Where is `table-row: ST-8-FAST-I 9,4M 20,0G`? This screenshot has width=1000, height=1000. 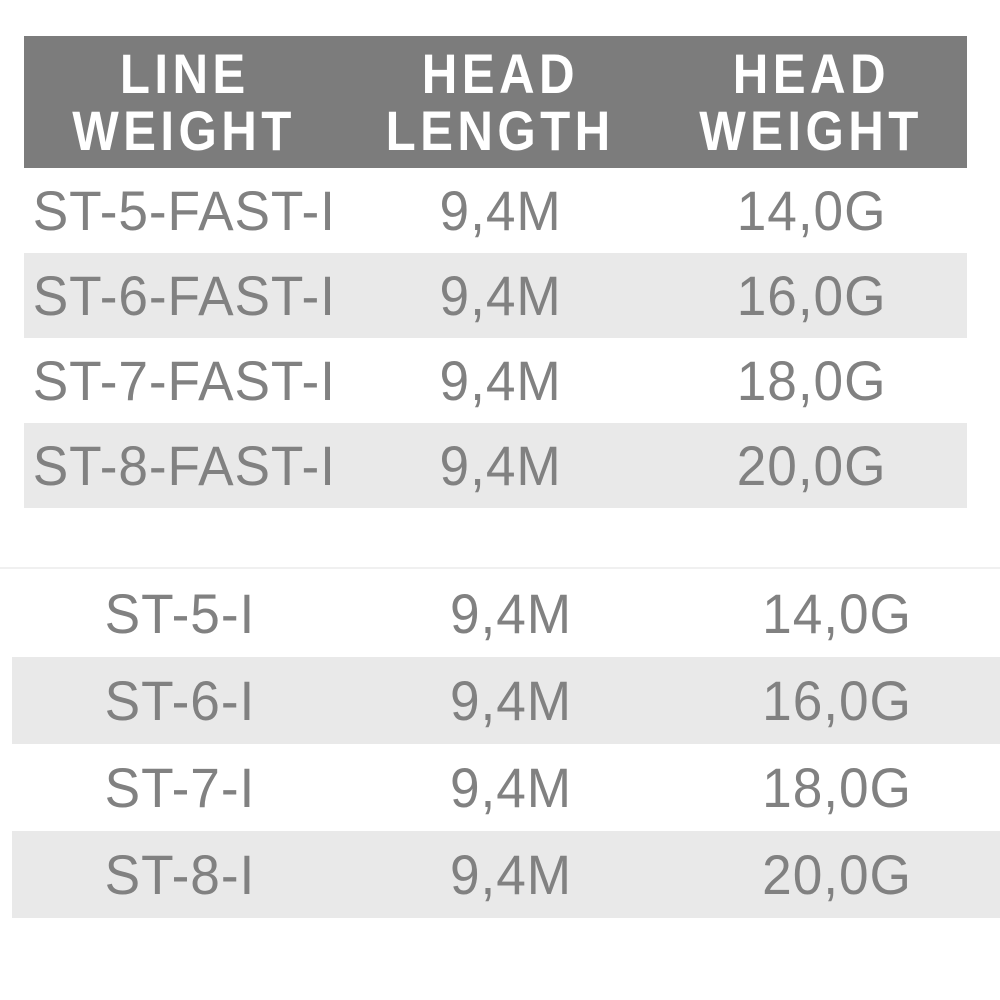
table-row: ST-8-FAST-I 9,4M 20,0G is located at coordinates (495, 465).